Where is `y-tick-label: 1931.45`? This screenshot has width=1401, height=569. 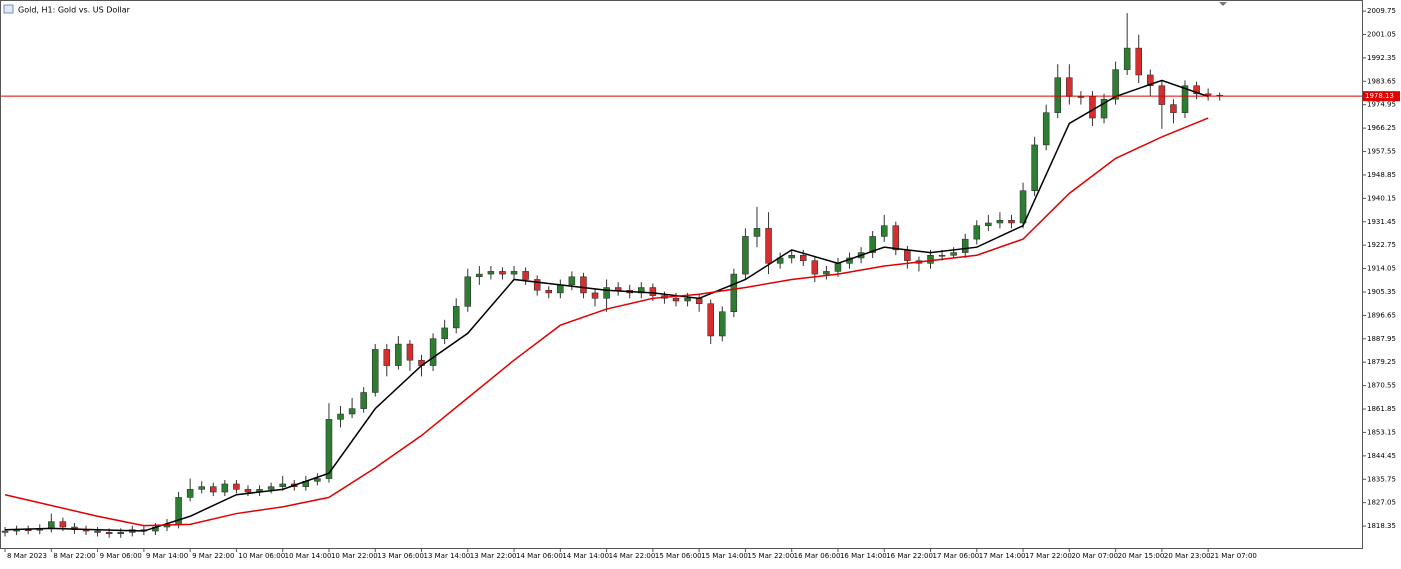 y-tick-label: 1931.45 is located at coordinates (1381, 222).